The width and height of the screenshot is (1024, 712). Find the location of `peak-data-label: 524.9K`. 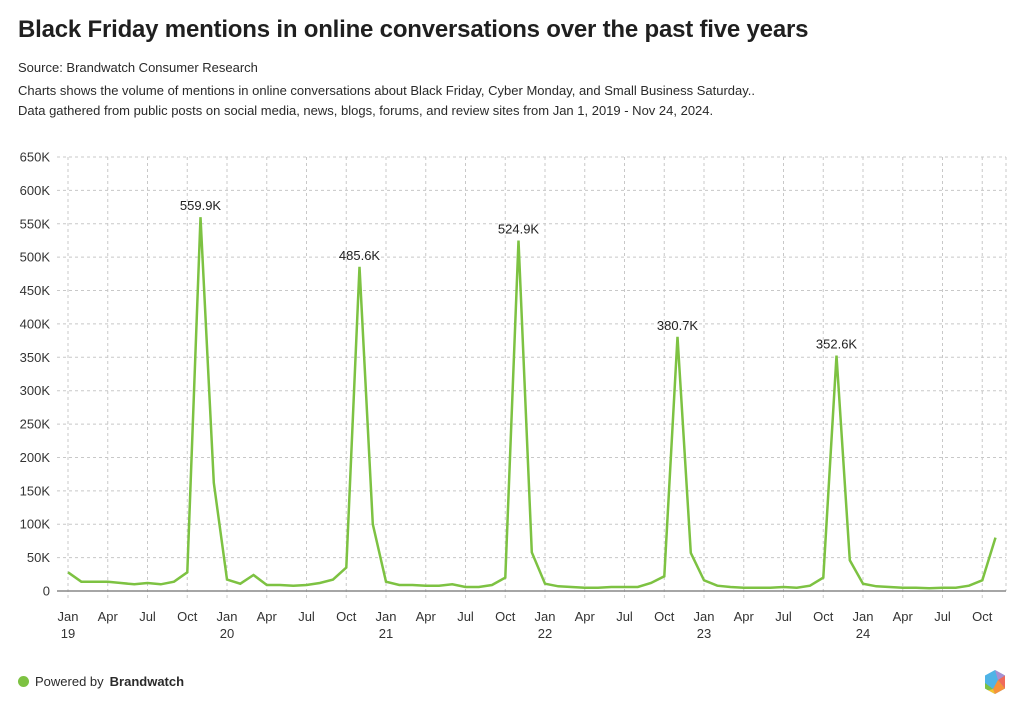

peak-data-label: 524.9K is located at coordinates (519, 229).